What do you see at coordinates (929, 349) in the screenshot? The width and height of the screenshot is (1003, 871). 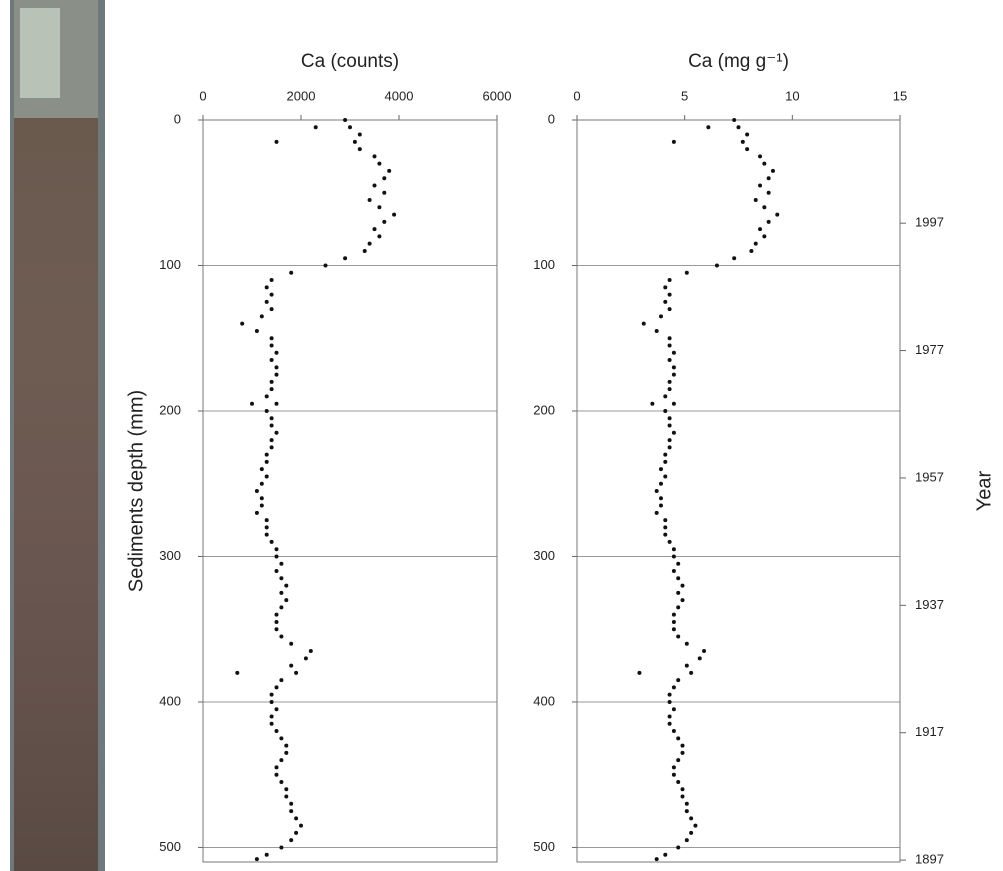 I see `y2-tick-label: 1977` at bounding box center [929, 349].